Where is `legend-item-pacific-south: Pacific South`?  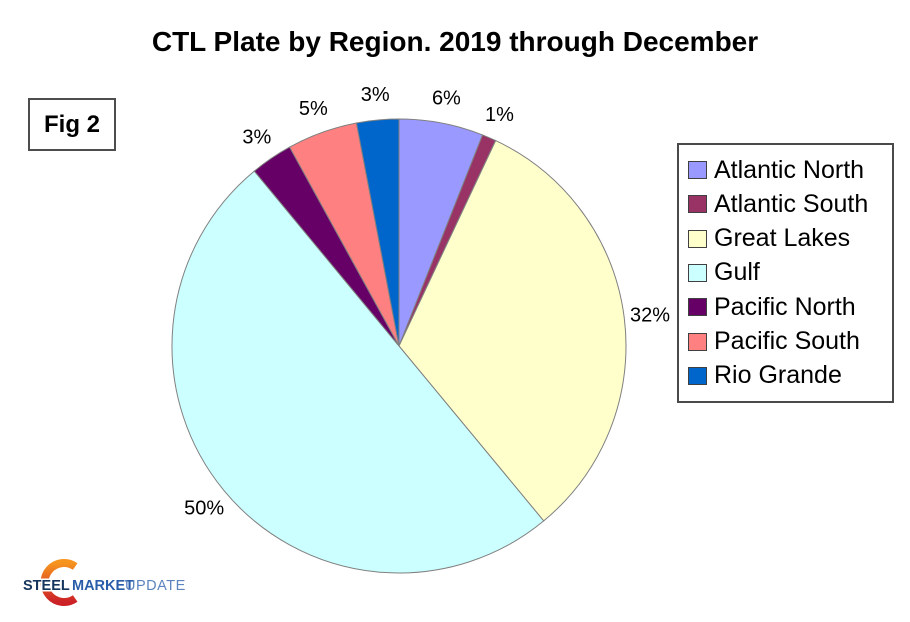 legend-item-pacific-south: Pacific South is located at coordinates (787, 342).